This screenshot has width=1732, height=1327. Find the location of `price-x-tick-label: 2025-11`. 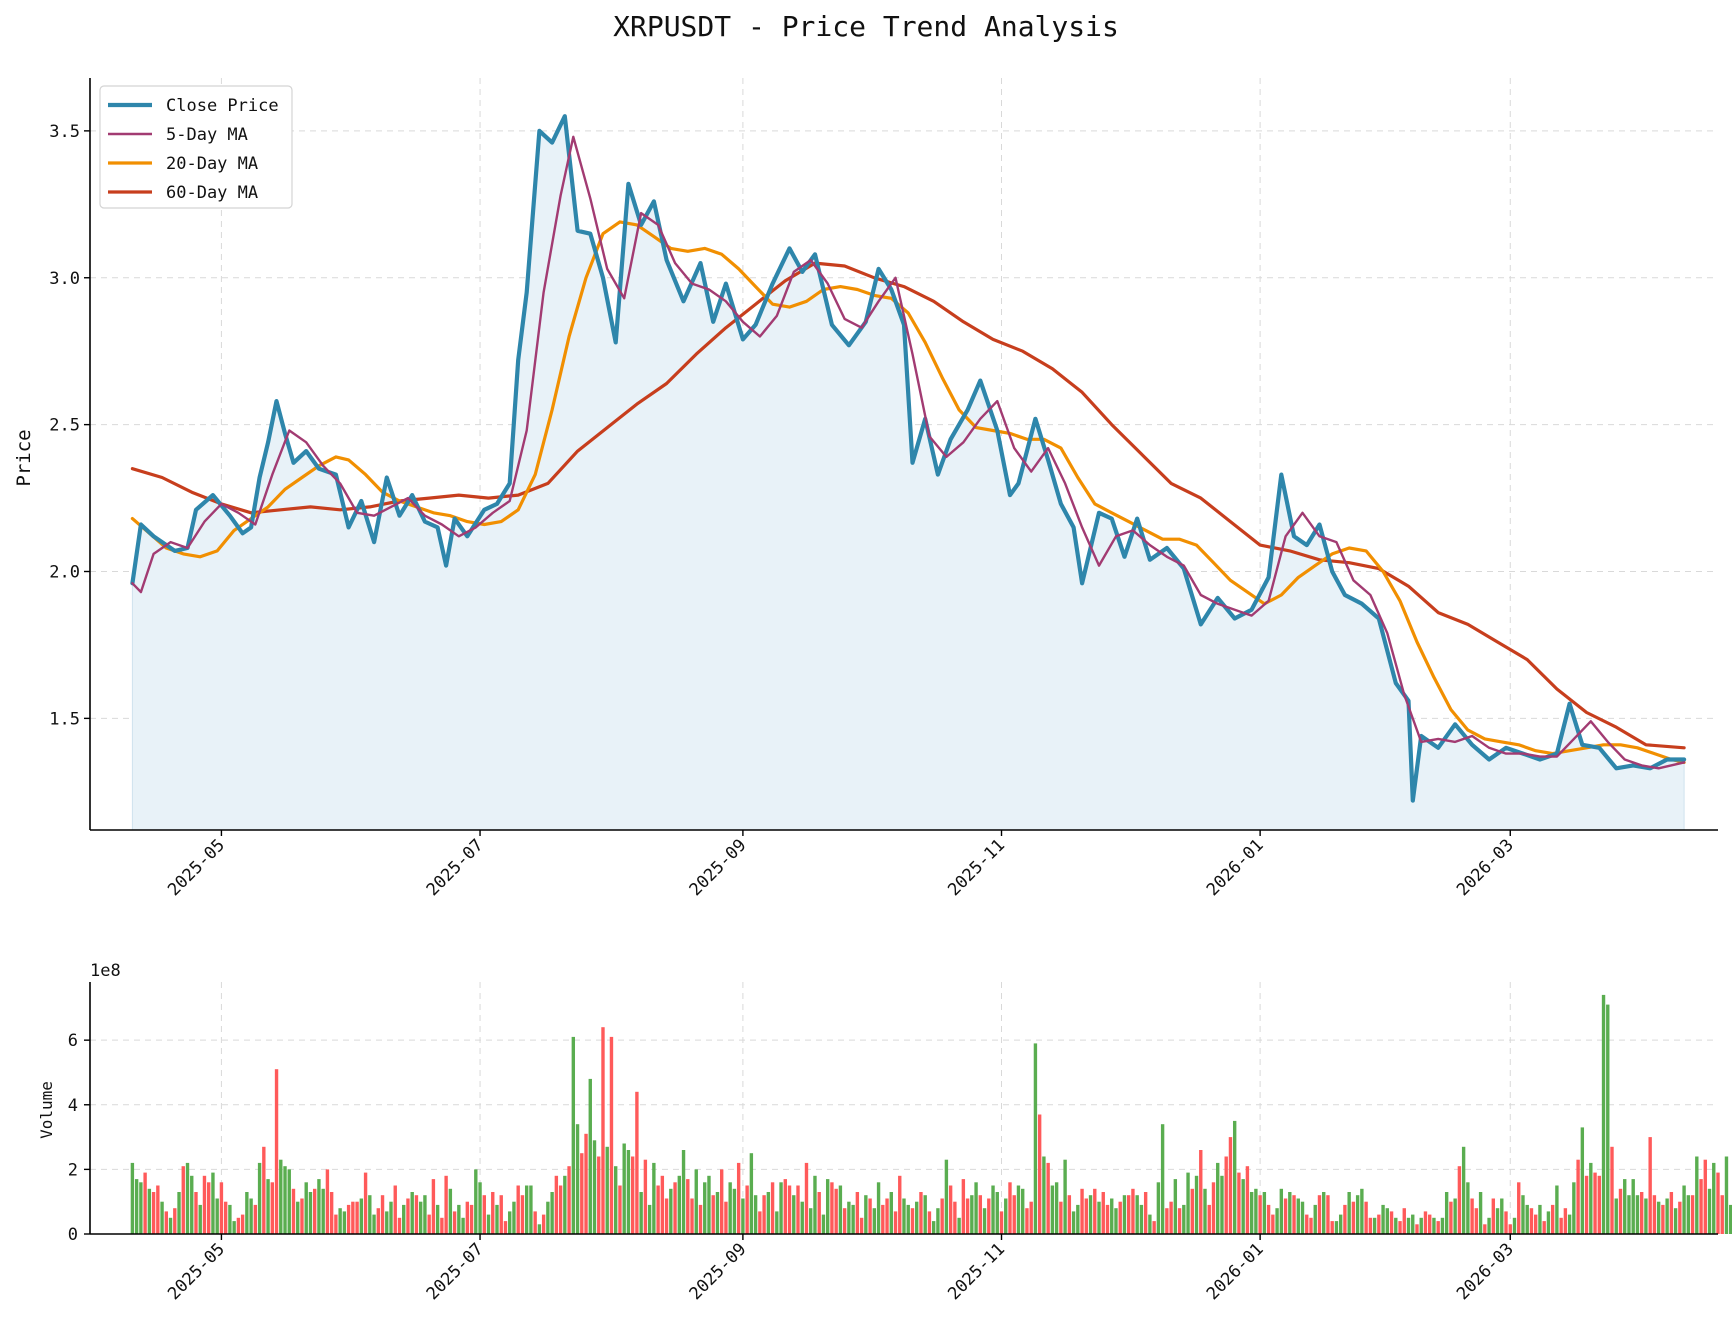

price-x-tick-label: 2025-11 is located at coordinates (976, 867).